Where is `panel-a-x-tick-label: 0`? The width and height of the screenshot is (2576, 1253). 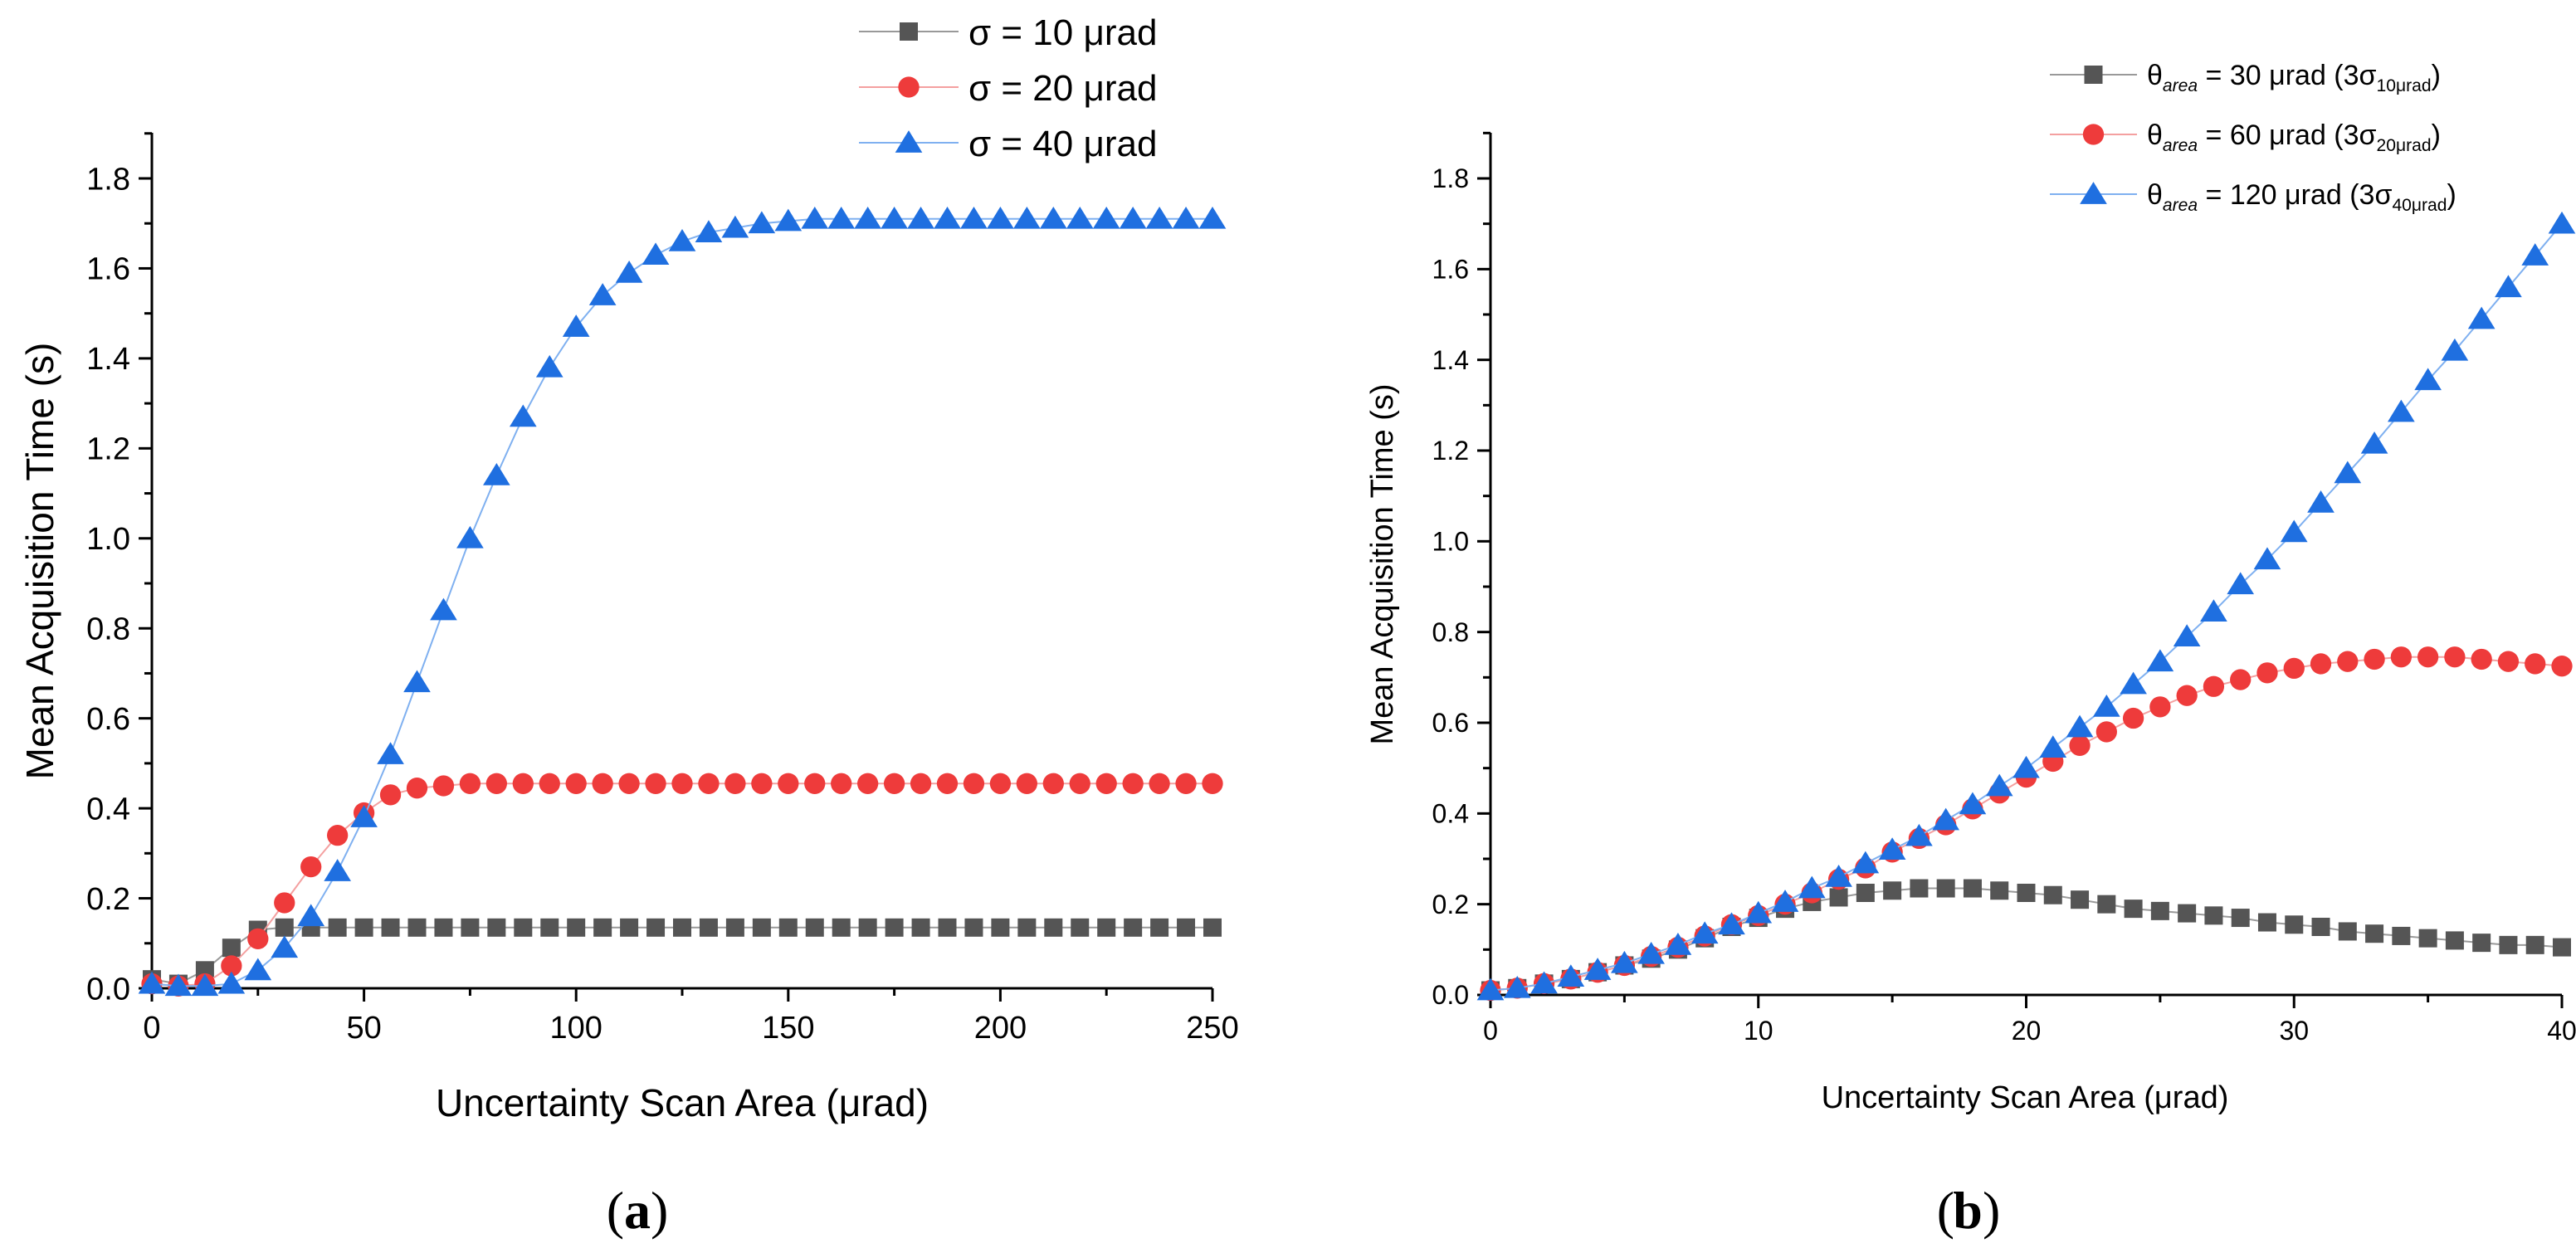
panel-a-x-tick-label: 0 is located at coordinates (152, 1028).